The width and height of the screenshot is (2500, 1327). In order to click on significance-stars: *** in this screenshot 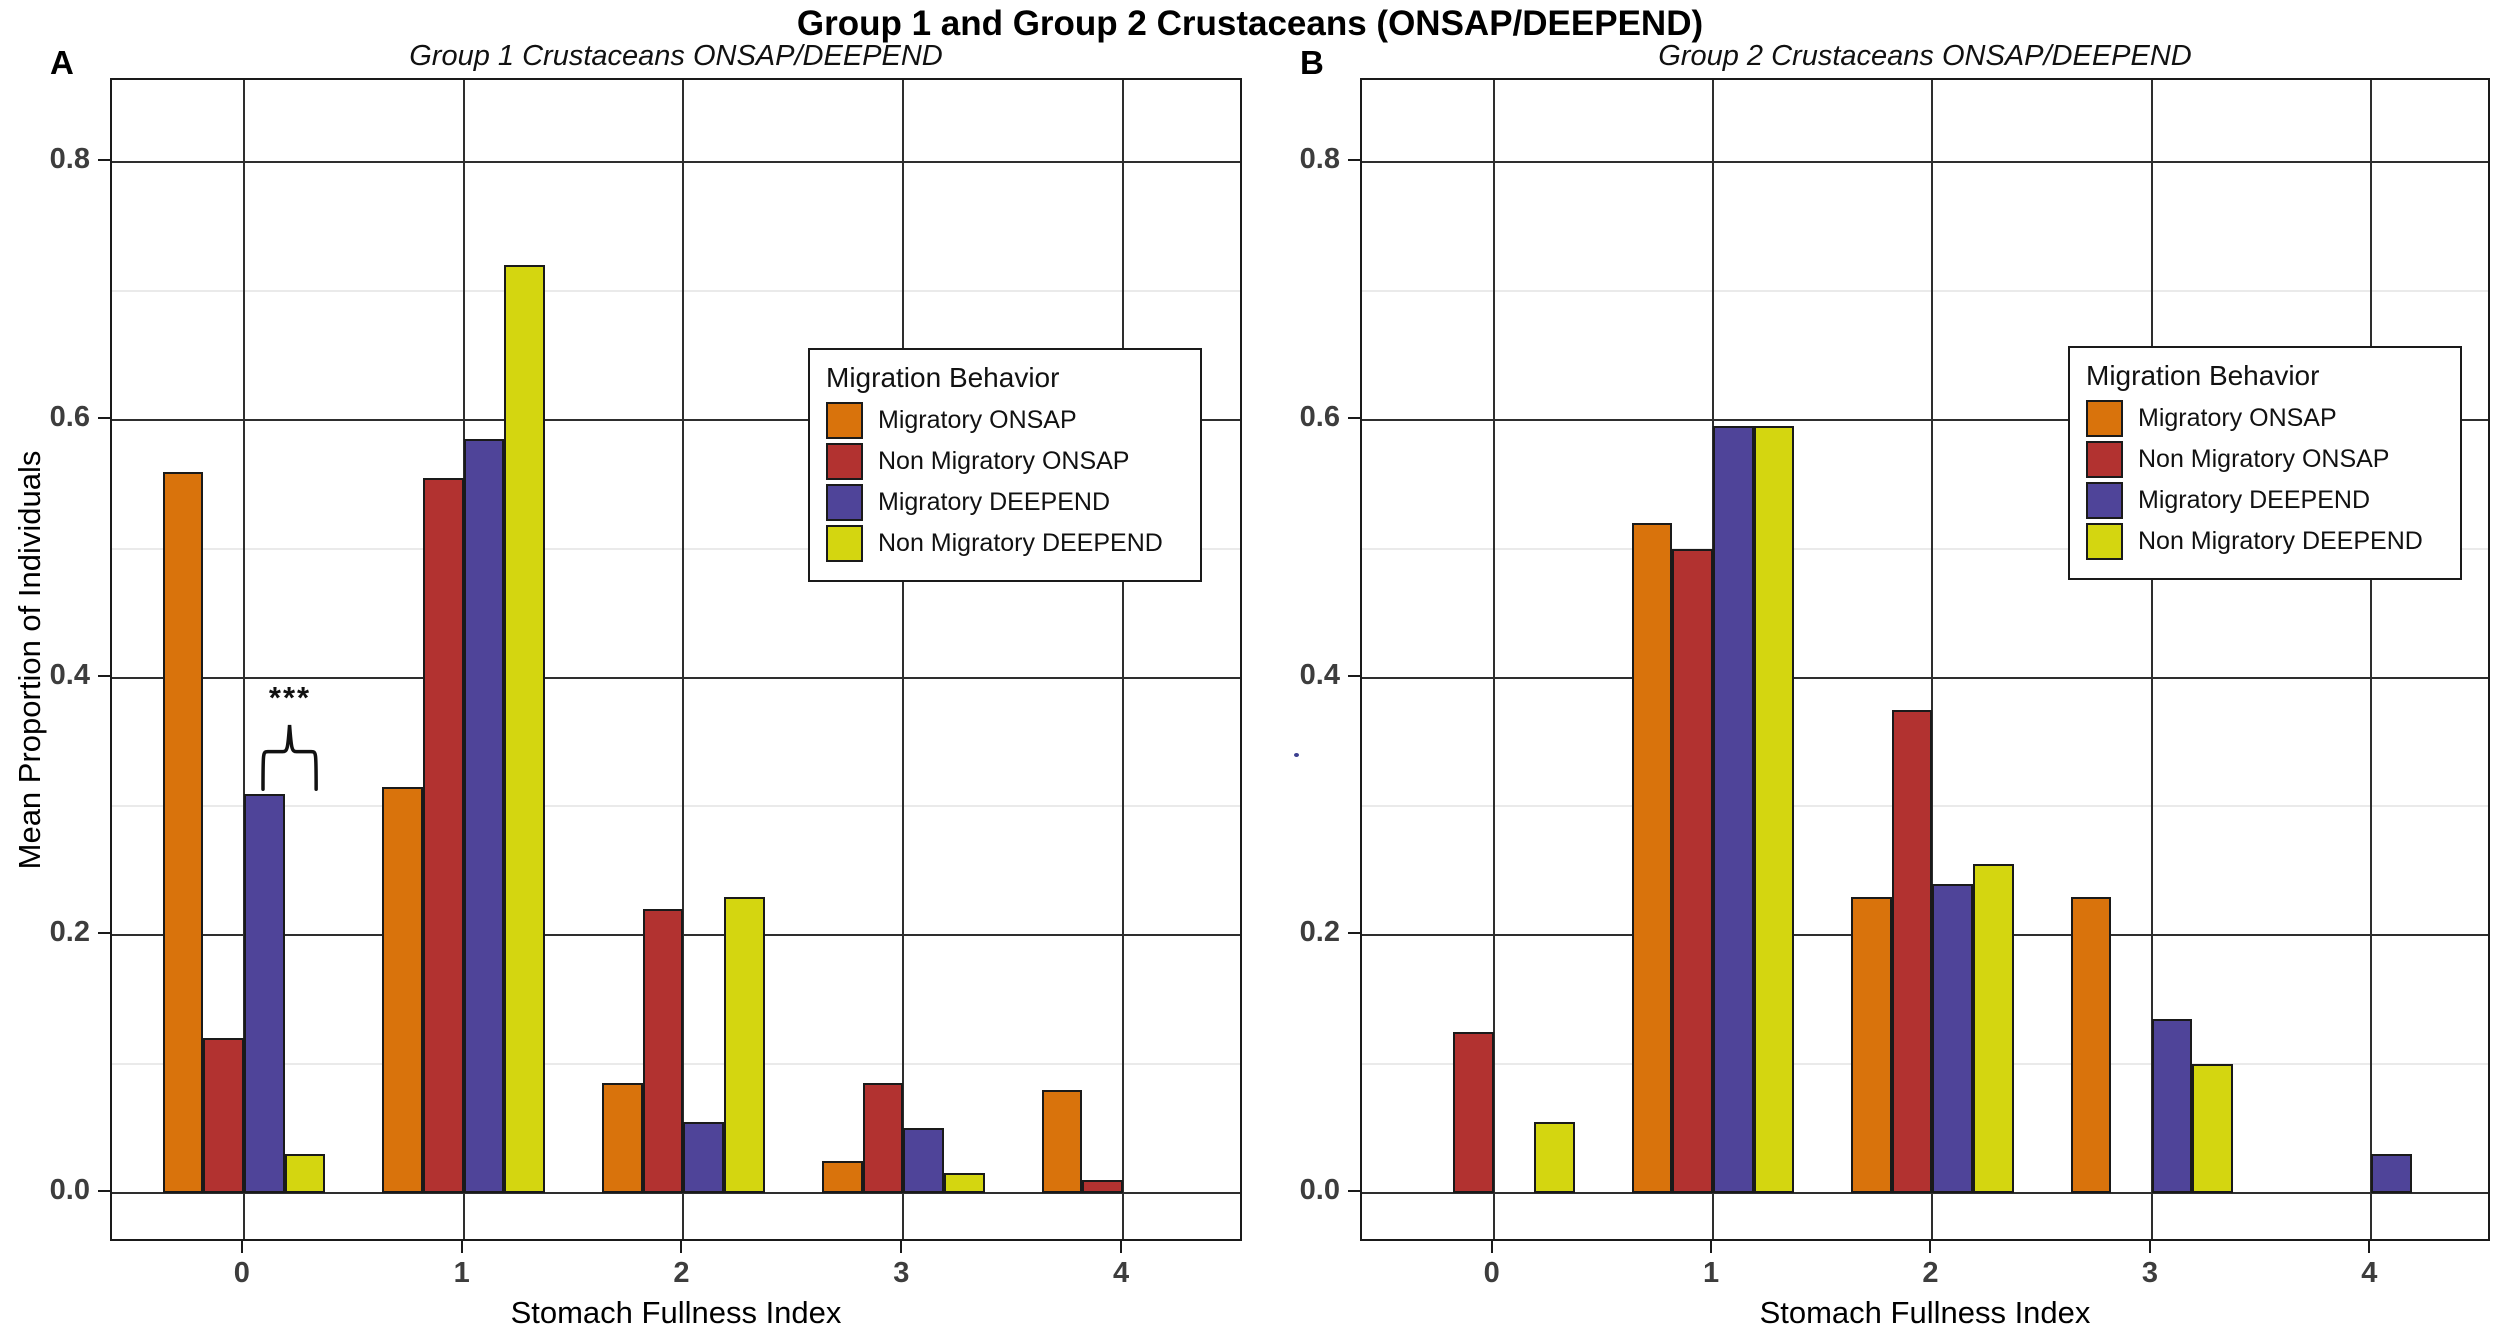, I will do `click(290, 698)`.